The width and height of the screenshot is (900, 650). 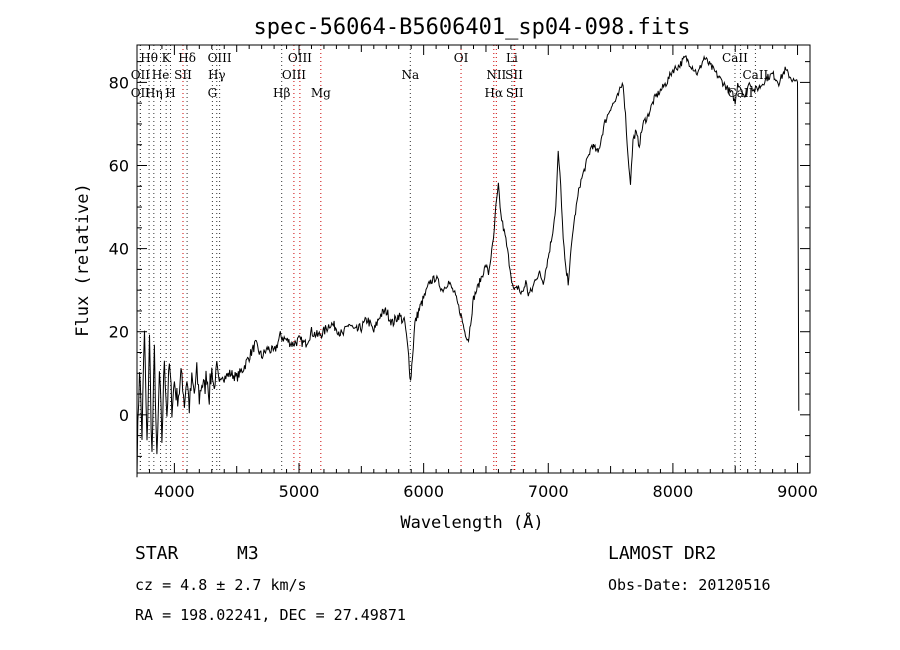 I want to click on spectral-line-label: G, so click(x=213, y=93).